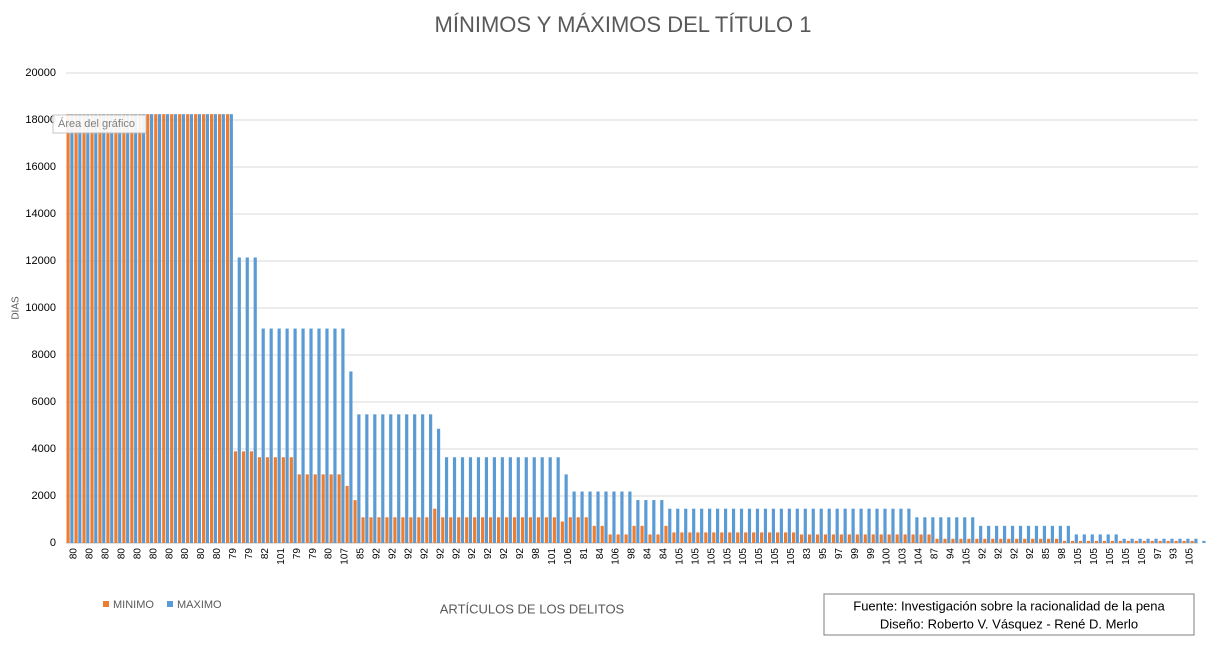 The width and height of the screenshot is (1227, 651). Describe the element at coordinates (951, 554) in the screenshot. I see `x-tick-label: 94` at that location.